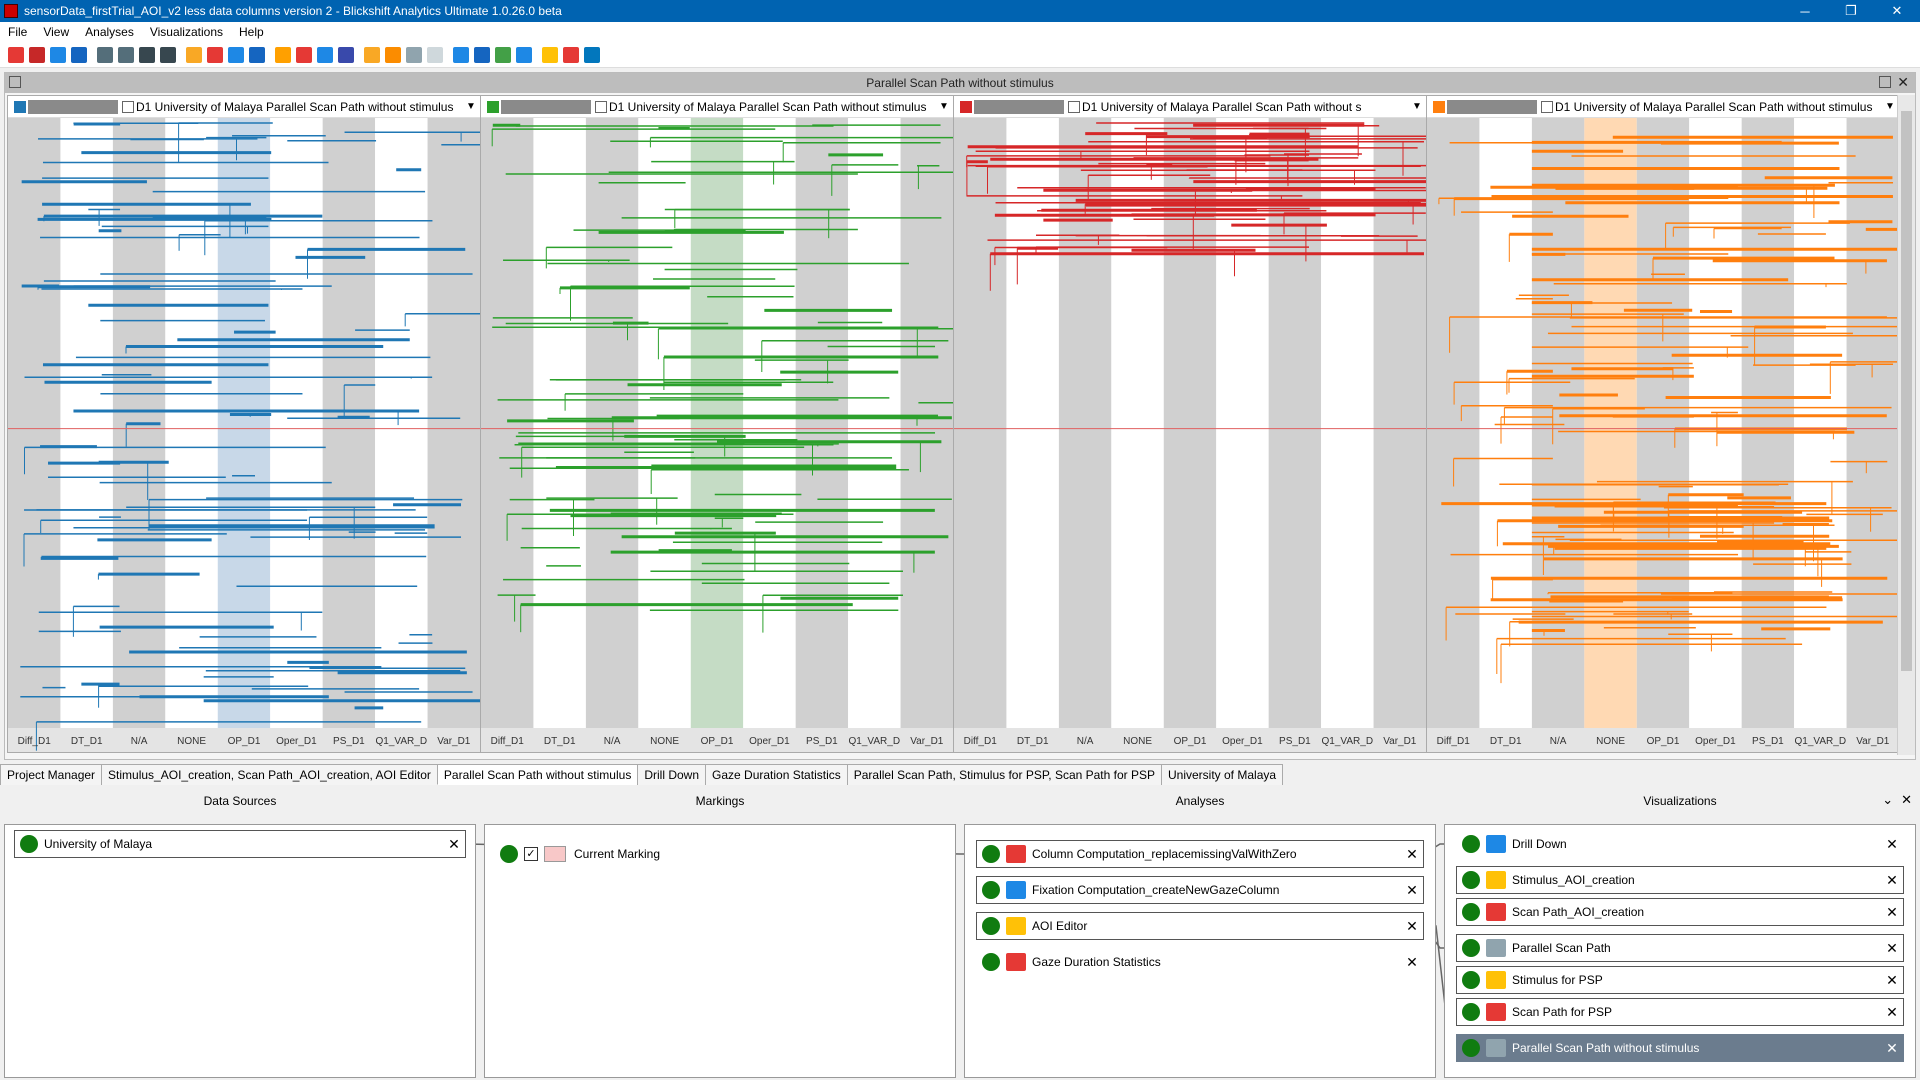  What do you see at coordinates (15, 82) in the screenshot?
I see `collapse-icon` at bounding box center [15, 82].